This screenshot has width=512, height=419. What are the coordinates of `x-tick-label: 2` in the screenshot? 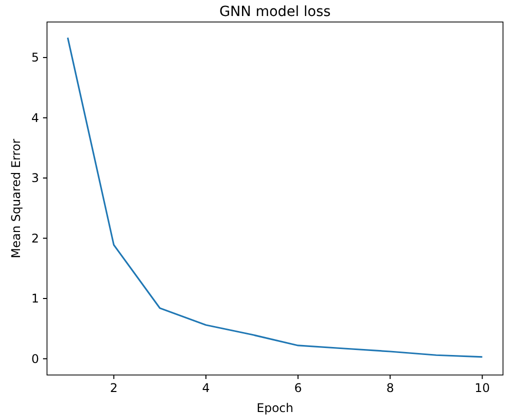 It's located at (114, 388).